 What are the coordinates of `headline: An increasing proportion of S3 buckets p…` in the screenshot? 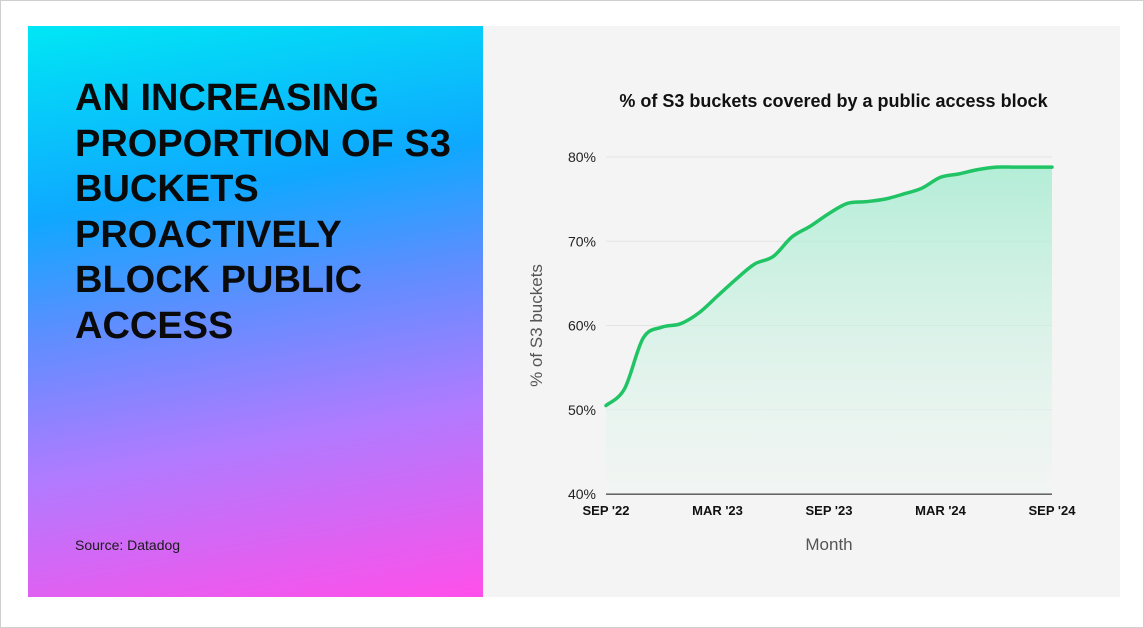 It's located at (263, 212).